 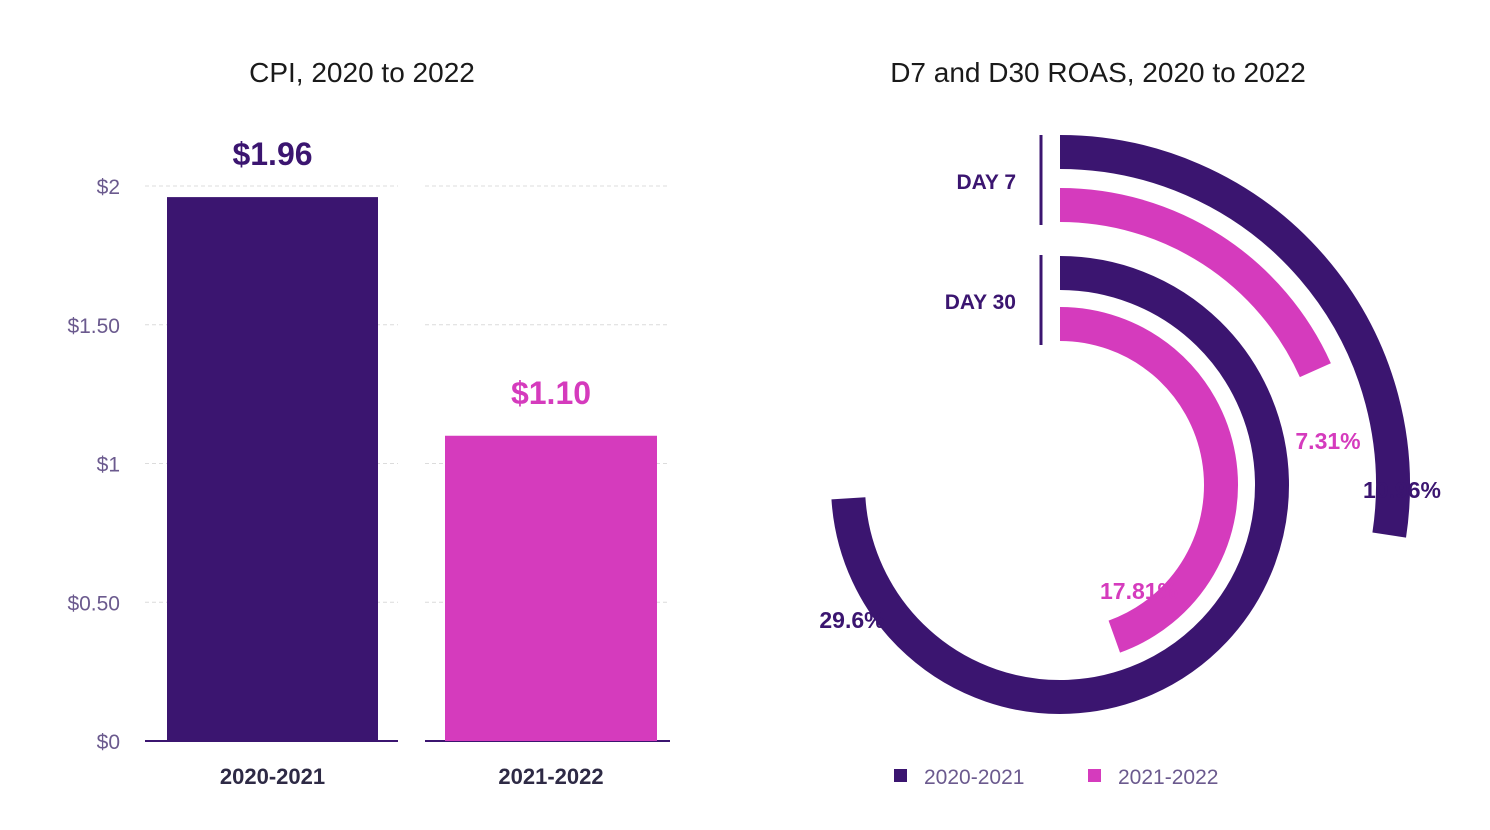 I want to click on y-tick-label: $1, so click(x=108, y=465).